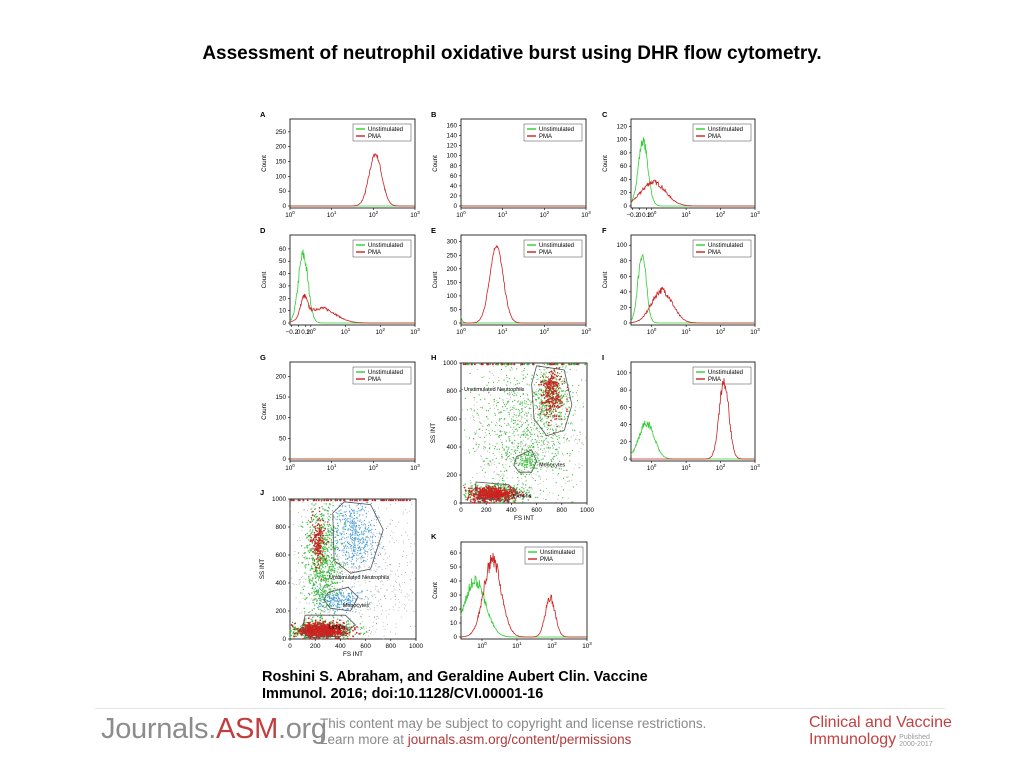 The image size is (1024, 768). What do you see at coordinates (461, 331) in the screenshot?
I see `x-tick-label: 10⁰` at bounding box center [461, 331].